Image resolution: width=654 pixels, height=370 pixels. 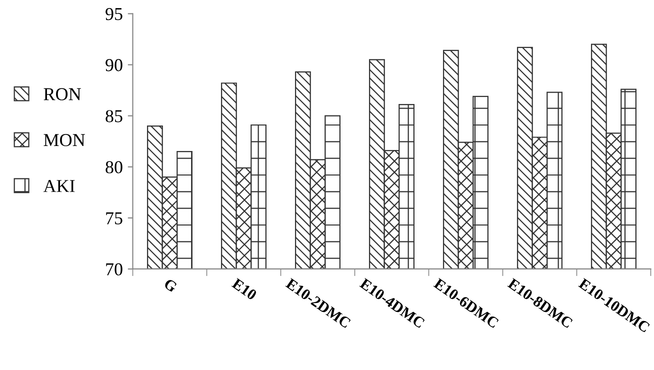 What do you see at coordinates (244, 289) in the screenshot?
I see `x-tick-label: E10` at bounding box center [244, 289].